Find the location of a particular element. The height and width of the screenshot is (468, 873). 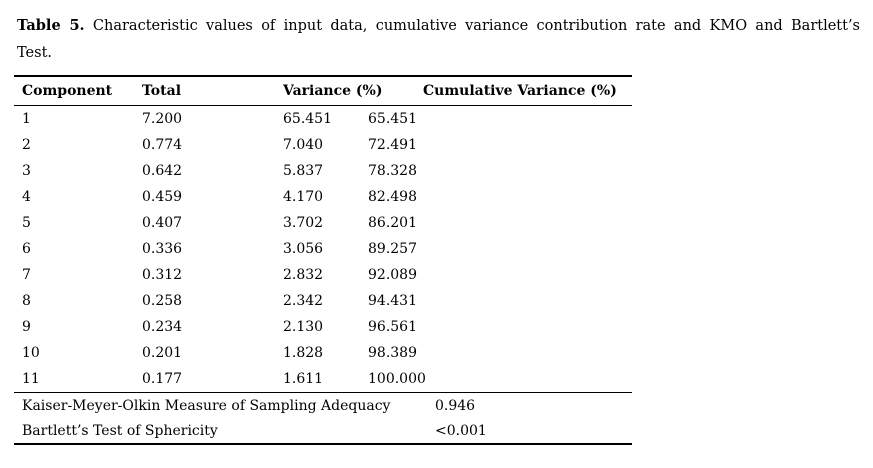

cell-total: 0.234 is located at coordinates (162, 327).